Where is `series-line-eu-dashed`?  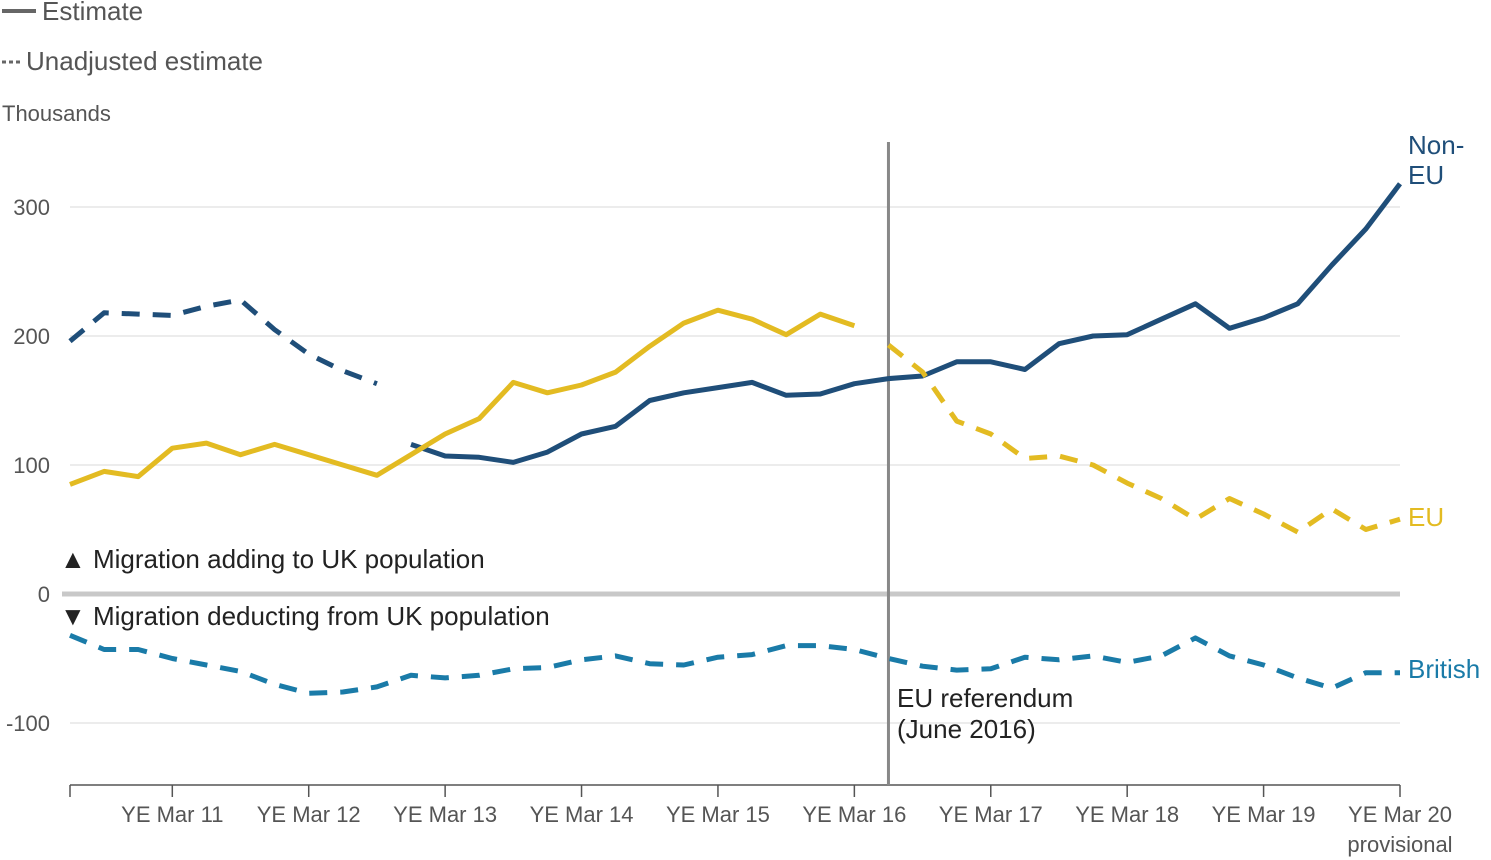 series-line-eu-dashed is located at coordinates (1143, 439).